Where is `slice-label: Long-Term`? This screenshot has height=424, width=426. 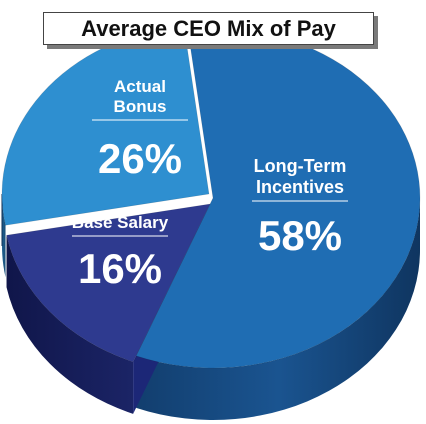
slice-label: Long-Term is located at coordinates (300, 166).